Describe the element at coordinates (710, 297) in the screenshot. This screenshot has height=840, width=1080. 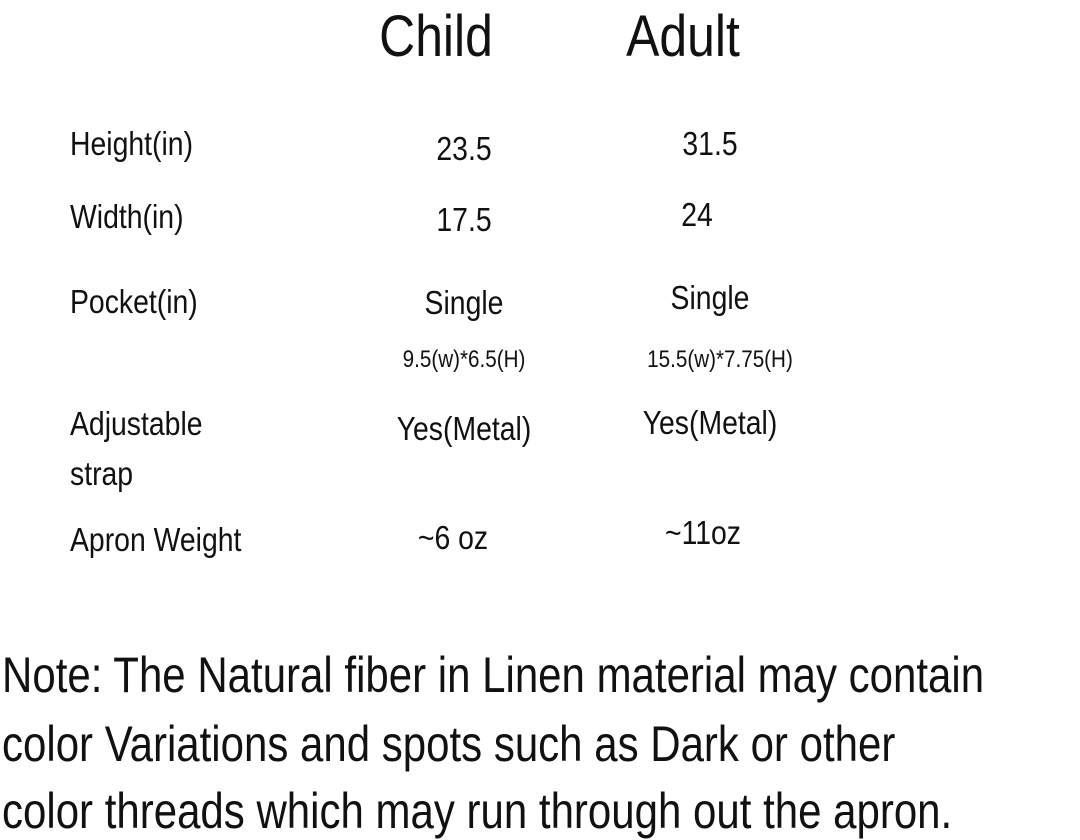
I see `adult-pocket: Single` at that location.